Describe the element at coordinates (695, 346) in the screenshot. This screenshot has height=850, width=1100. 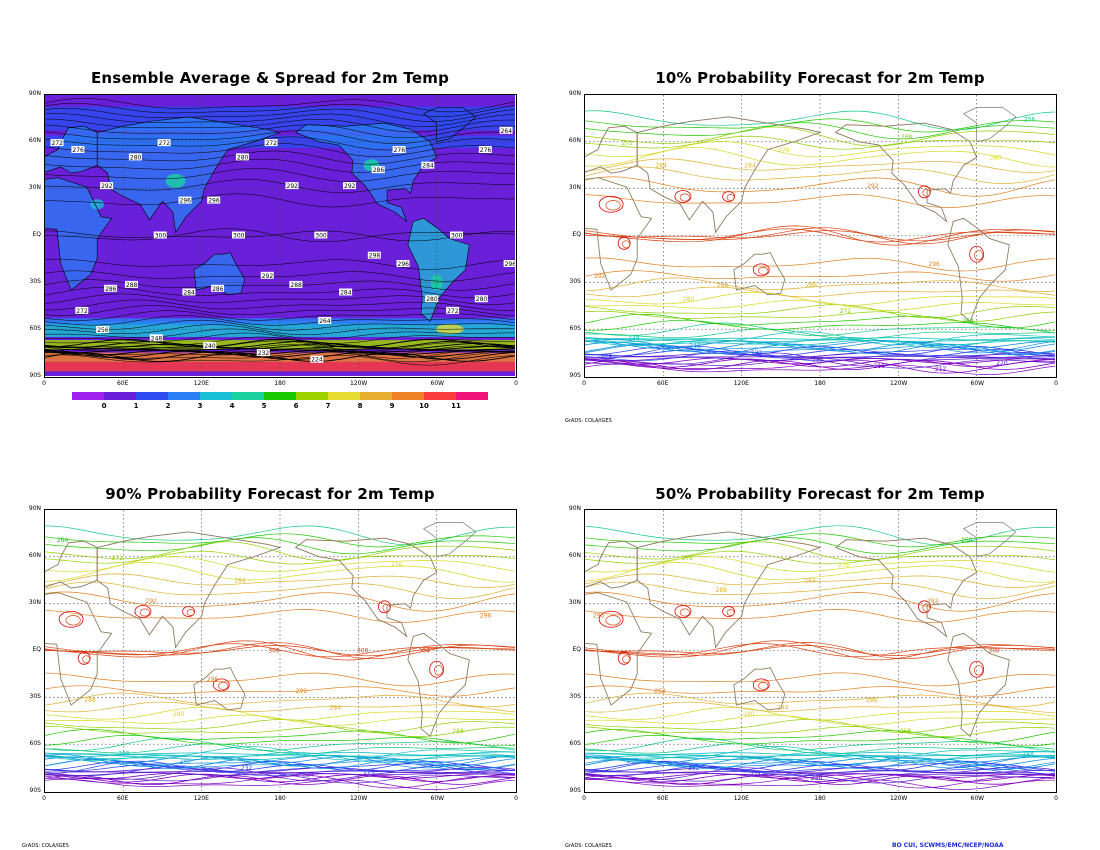
I see `contour-label: 240` at that location.